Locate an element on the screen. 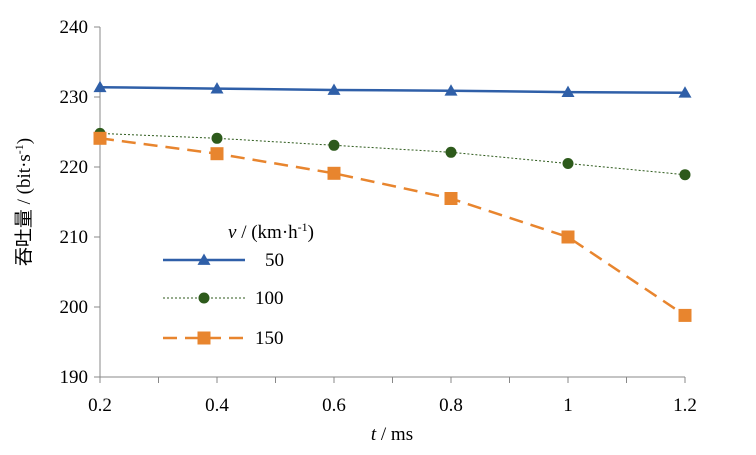 The width and height of the screenshot is (756, 455). legend-title-var: v is located at coordinates (234, 232).